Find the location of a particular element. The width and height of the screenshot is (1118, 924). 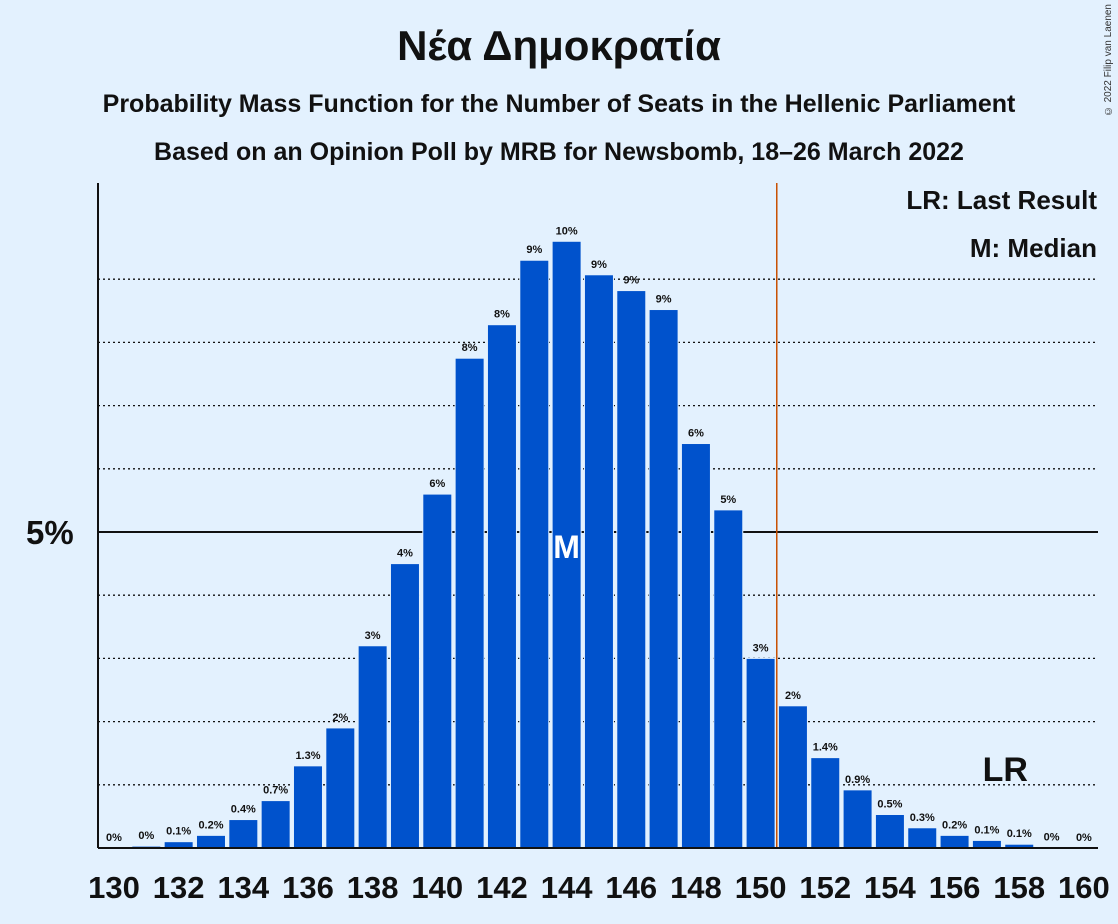

x-tick-label-148: 148 is located at coordinates (696, 887).